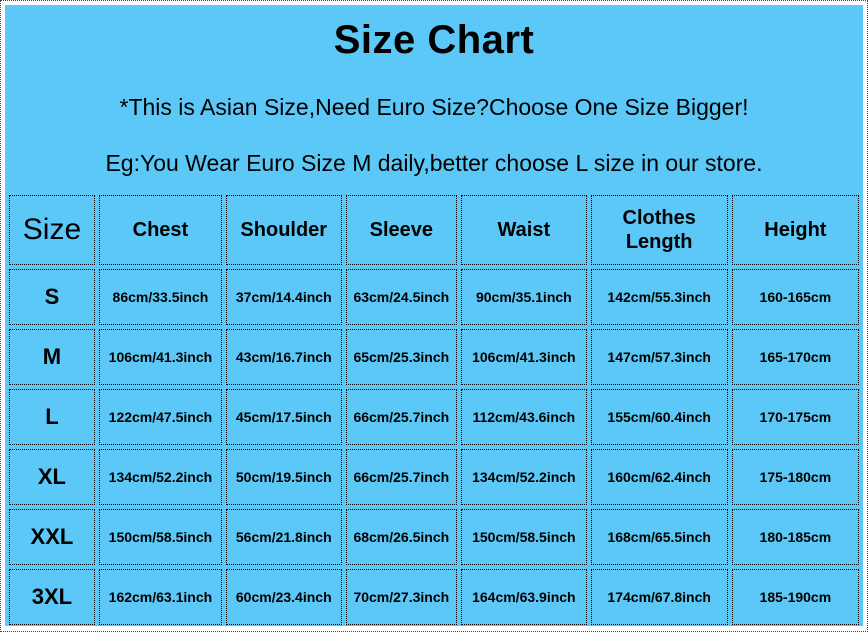 This screenshot has width=868, height=632. I want to click on column-header-clothes-length: Clothes Length, so click(659, 230).